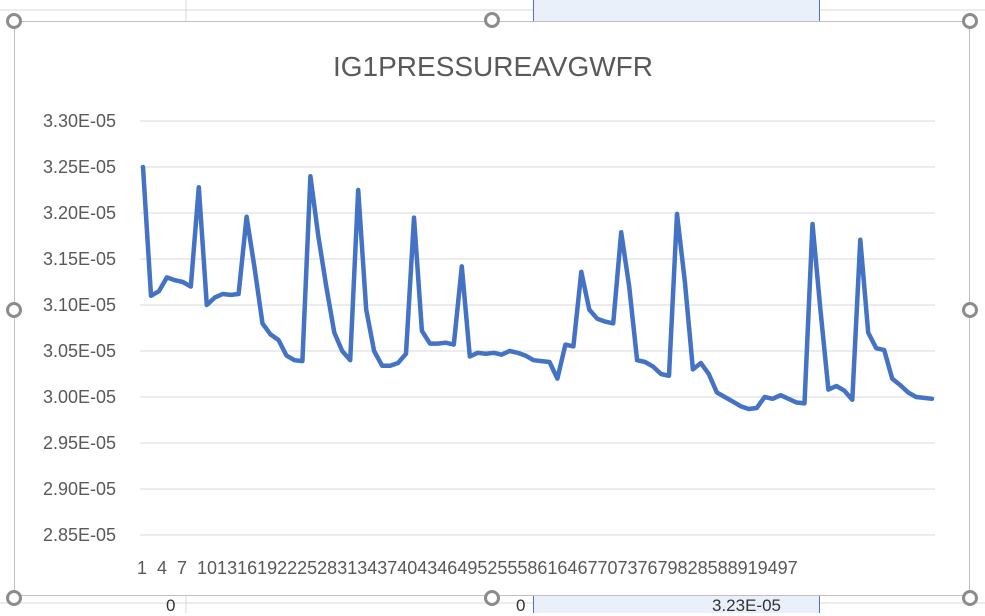 The image size is (985, 616). Describe the element at coordinates (79, 535) in the screenshot. I see `y-tick-label: 2.85E-05` at that location.